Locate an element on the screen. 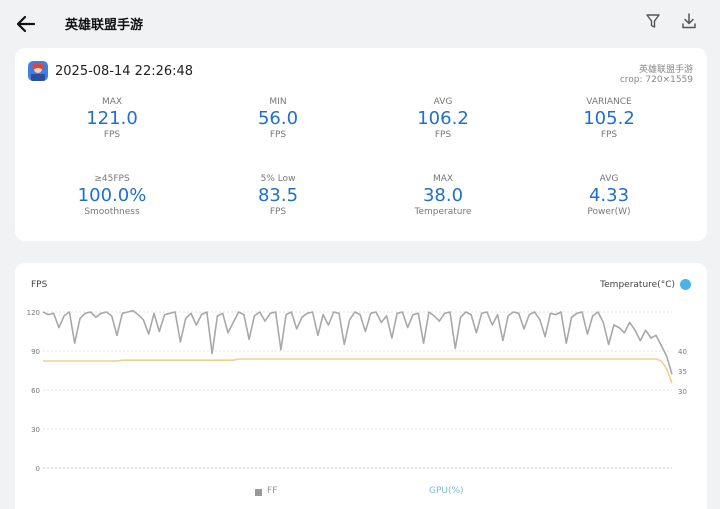 This screenshot has height=509, width=720. stat-value: 4.33 is located at coordinates (609, 195).